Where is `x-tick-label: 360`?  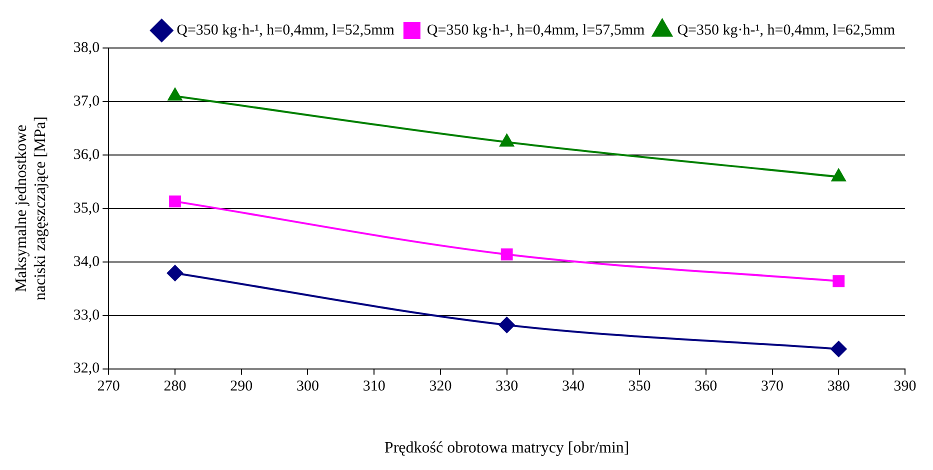 x-tick-label: 360 is located at coordinates (706, 386).